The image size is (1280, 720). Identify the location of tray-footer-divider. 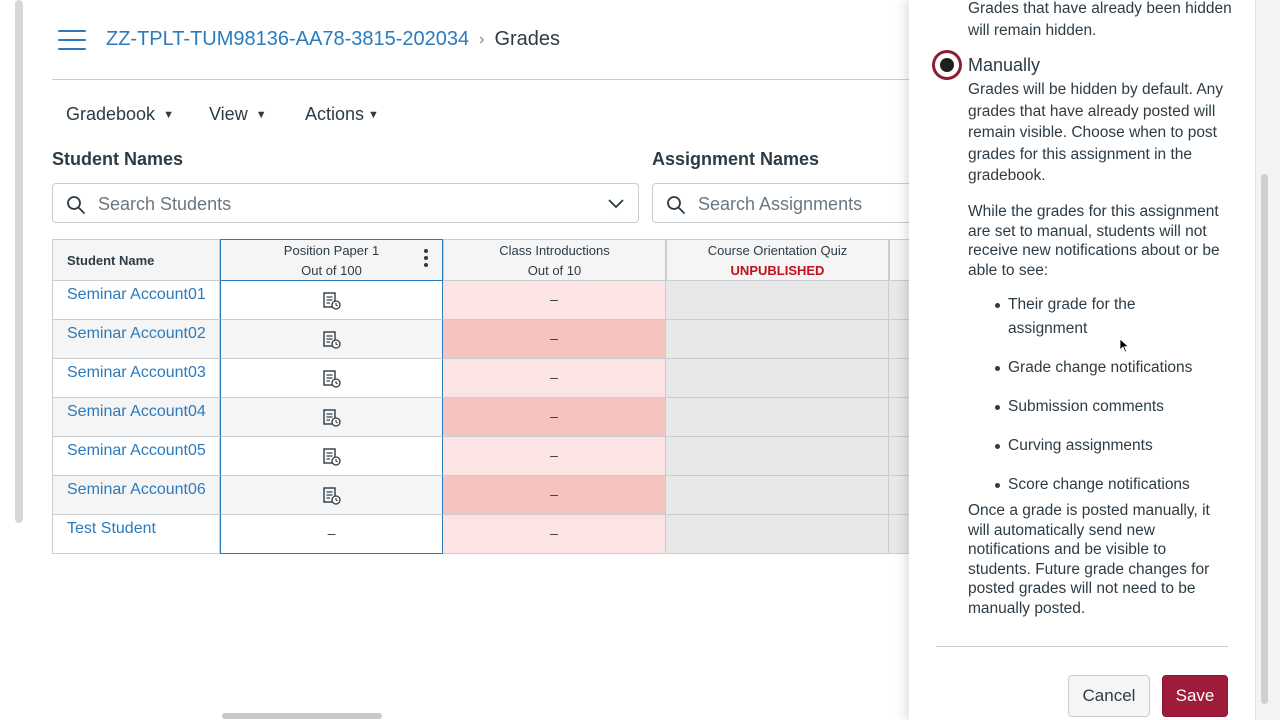
(1082, 646).